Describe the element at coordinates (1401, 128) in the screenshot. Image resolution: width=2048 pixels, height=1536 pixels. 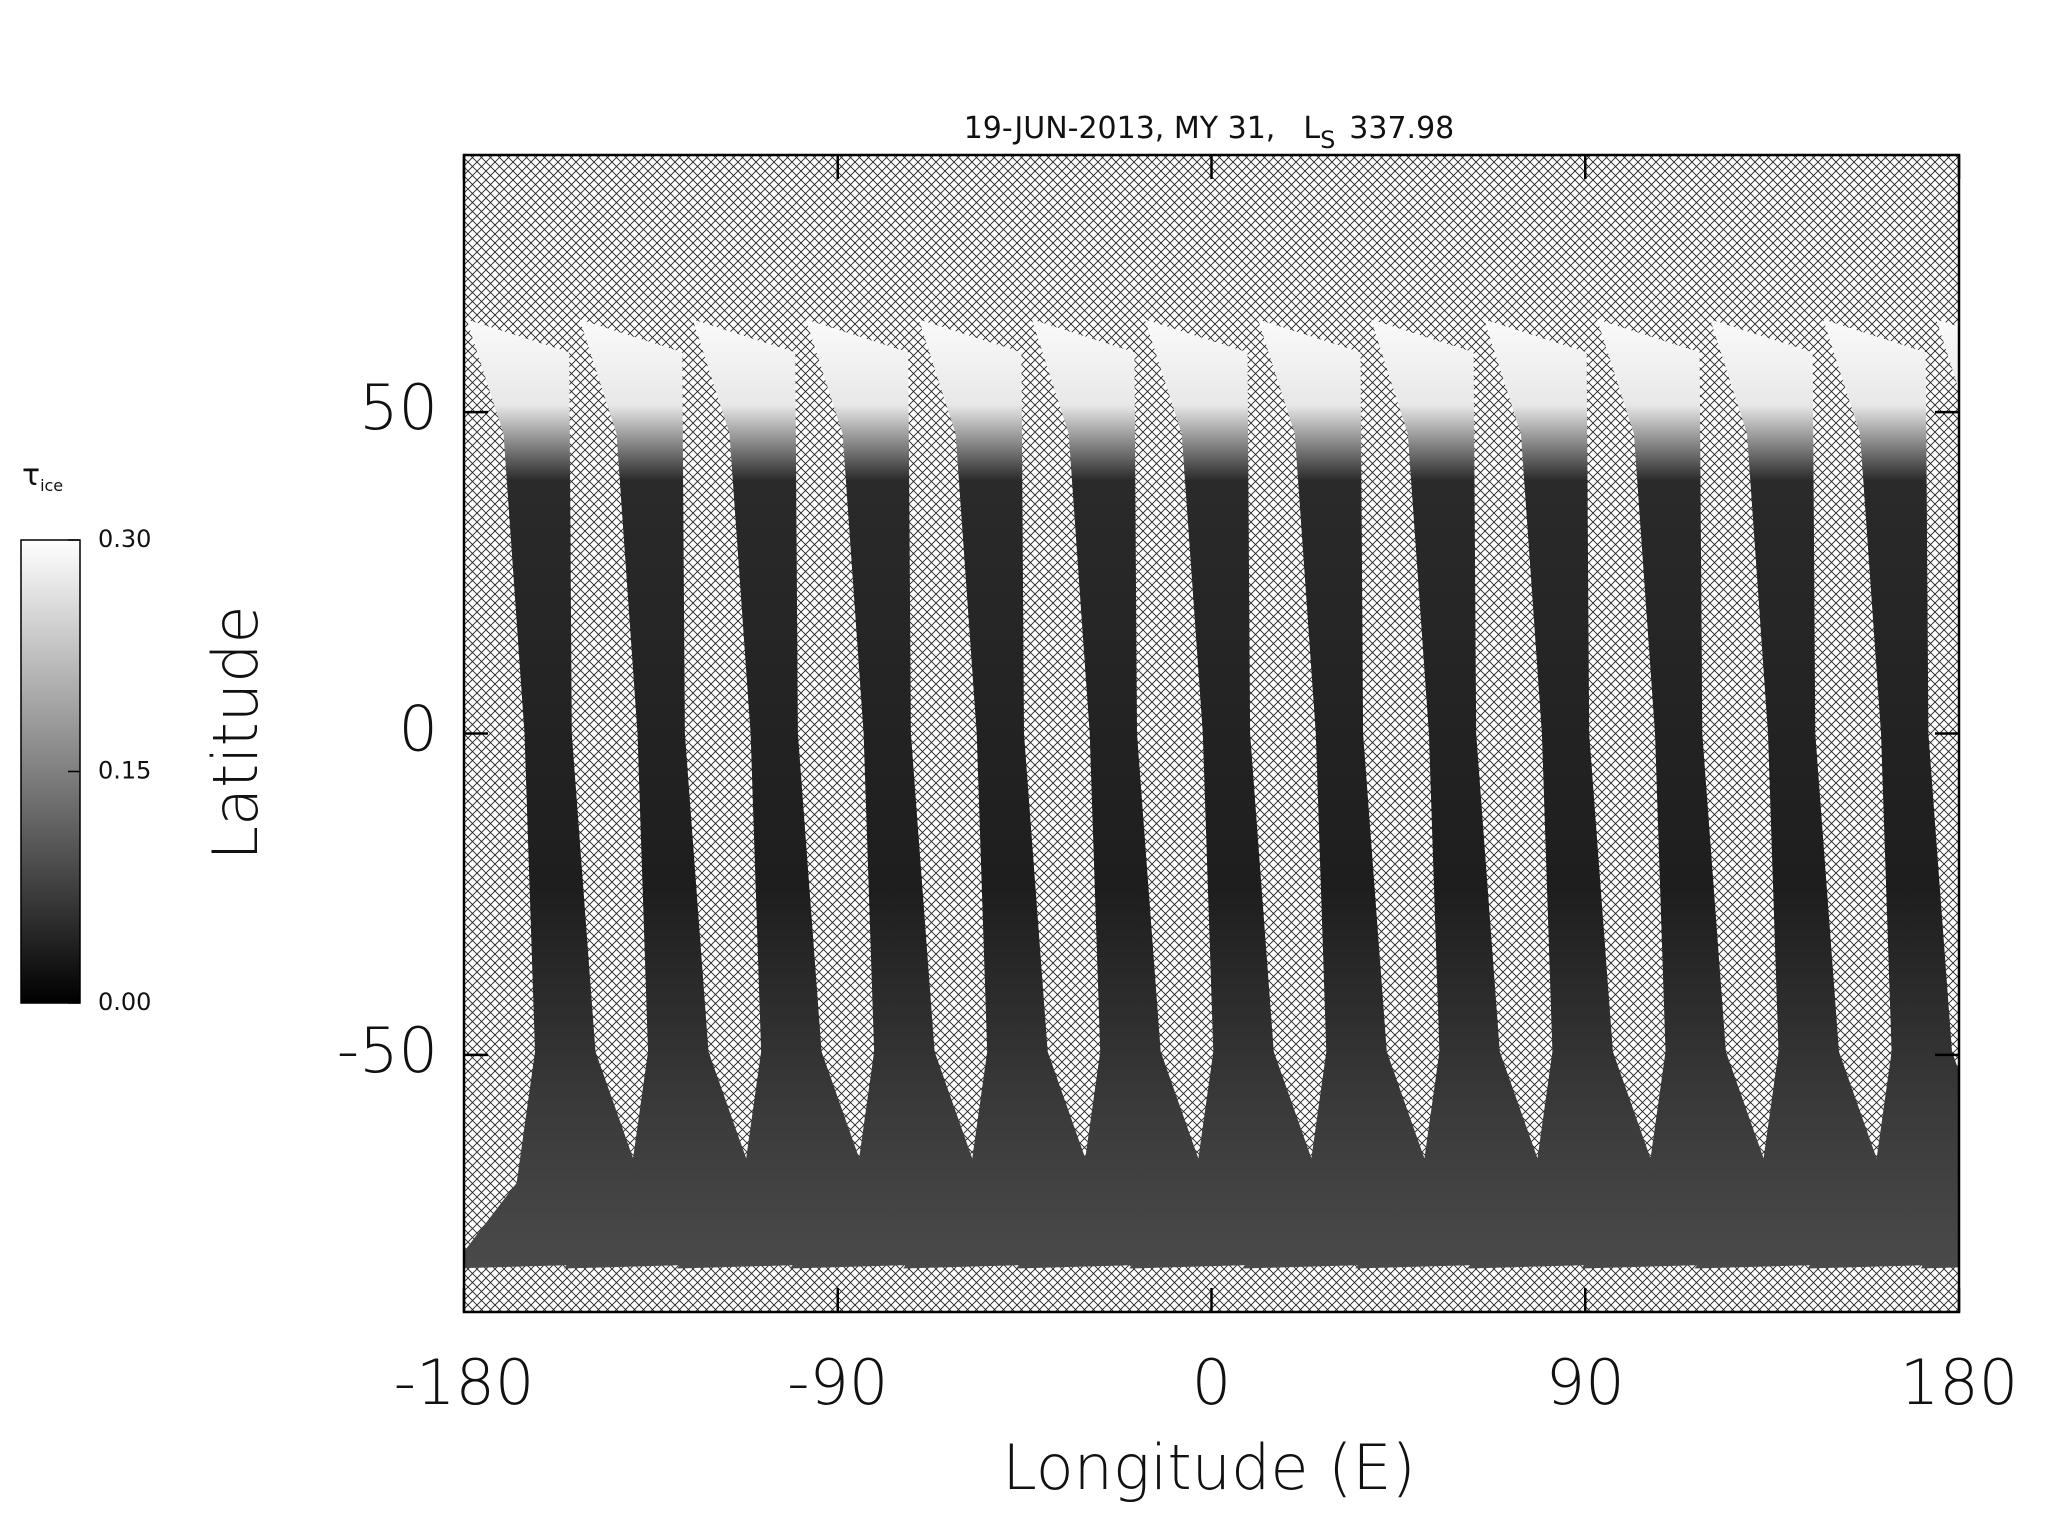
I see `ls-value: 337.98` at that location.